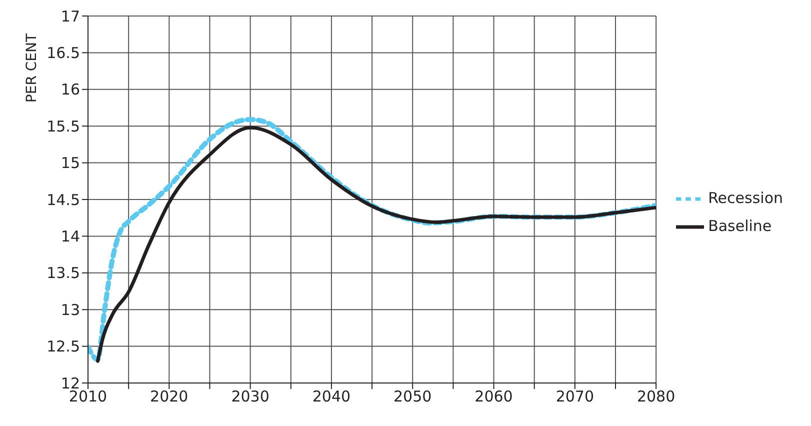  What do you see at coordinates (740, 226) in the screenshot?
I see `legend-label: Baseline` at bounding box center [740, 226].